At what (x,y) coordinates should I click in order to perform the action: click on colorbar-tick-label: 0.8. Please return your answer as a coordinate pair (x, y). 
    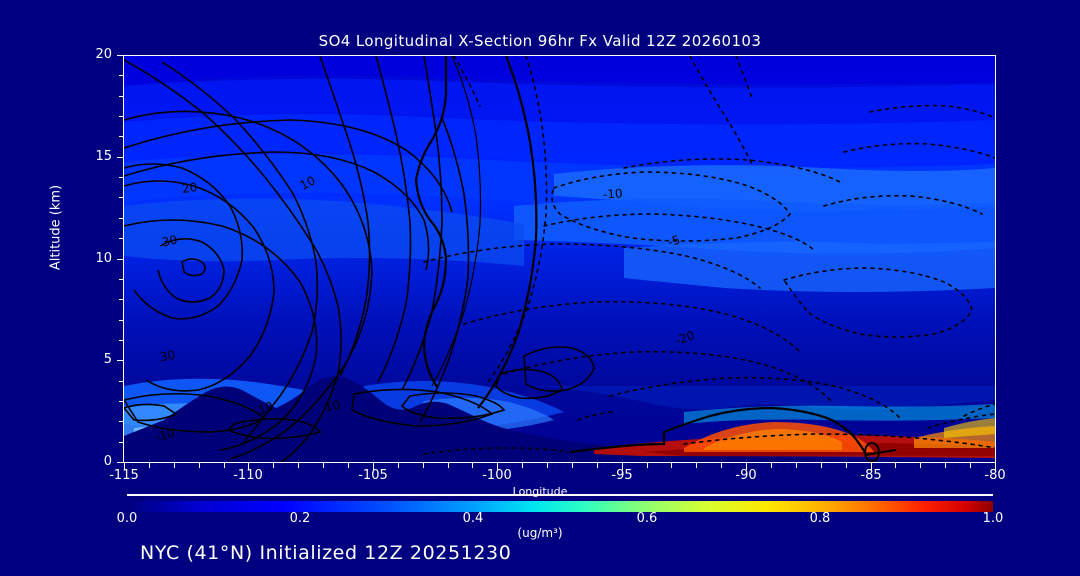
    Looking at the image, I should click on (820, 518).